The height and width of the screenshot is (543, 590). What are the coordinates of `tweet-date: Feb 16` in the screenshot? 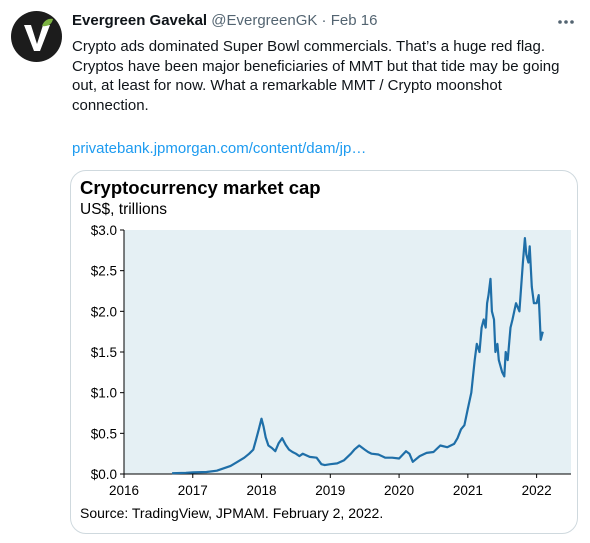 It's located at (354, 20).